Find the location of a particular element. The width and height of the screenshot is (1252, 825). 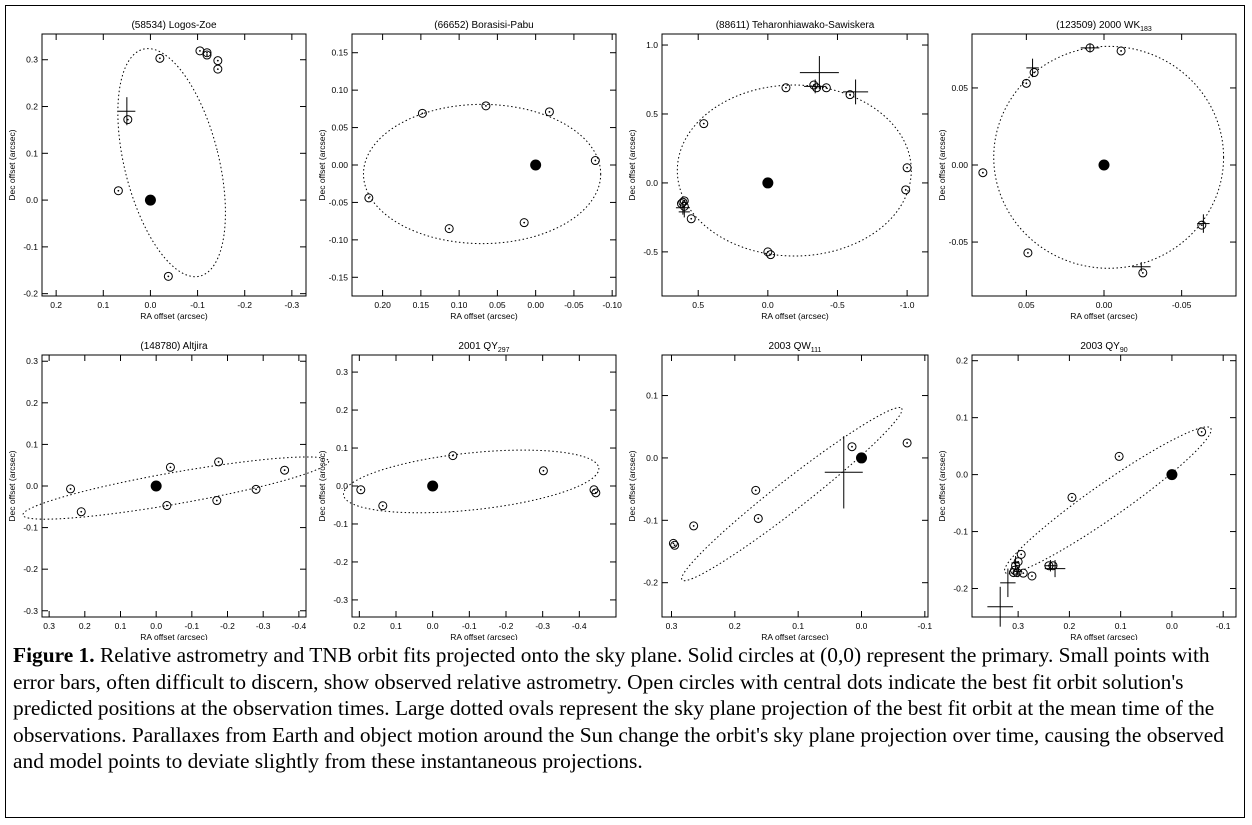

panel-title-main: (123509) 2000 WK is located at coordinates (1098, 25).